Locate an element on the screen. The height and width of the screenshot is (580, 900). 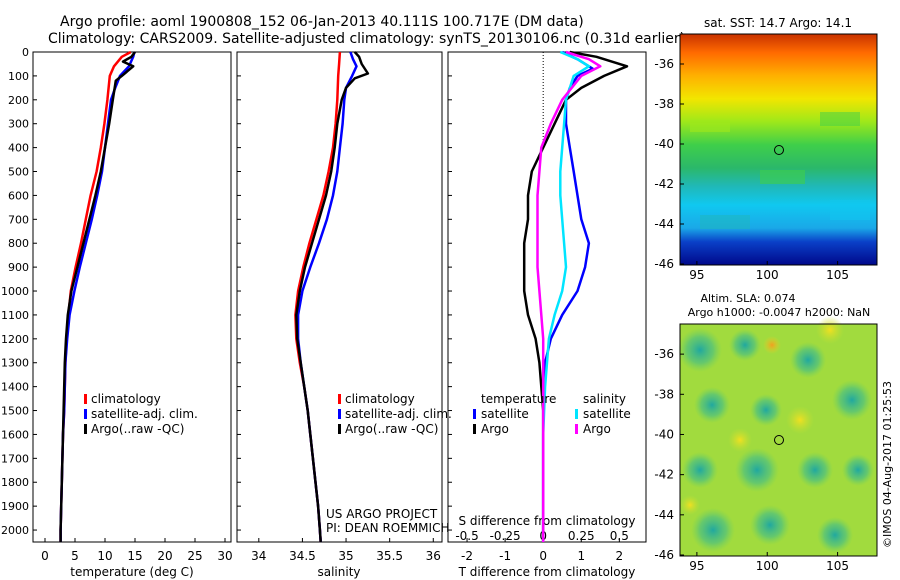
x-tick-label: 34 is located at coordinates (258, 556).